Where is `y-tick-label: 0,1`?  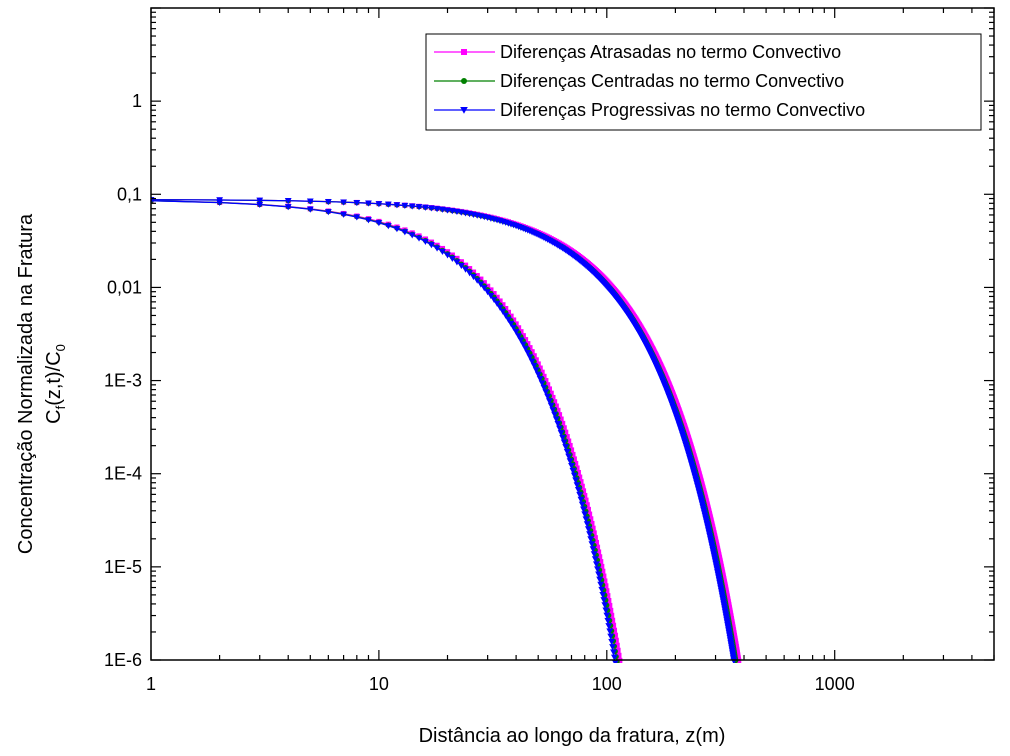
y-tick-label: 0,1 is located at coordinates (129, 194).